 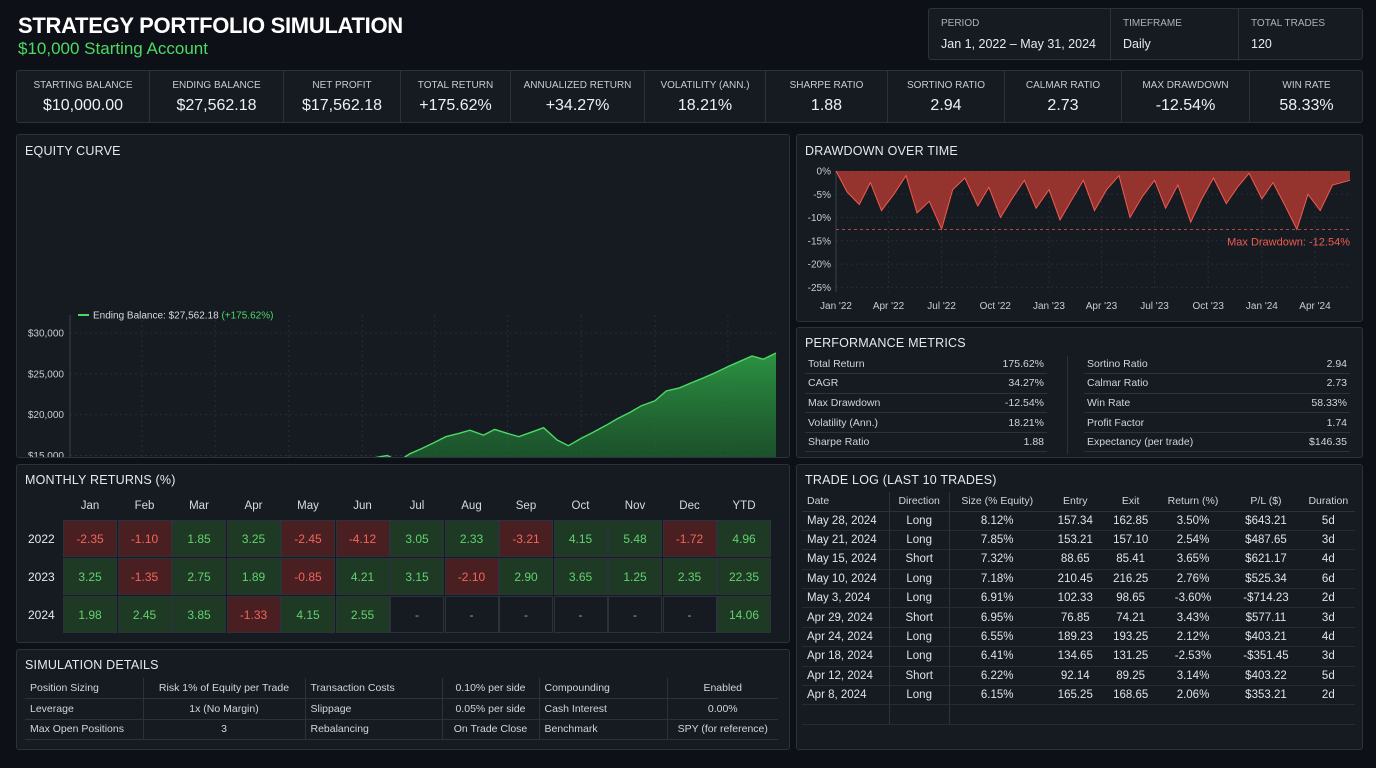 What do you see at coordinates (1328, 598) in the screenshot?
I see `trade-duration: 2d` at bounding box center [1328, 598].